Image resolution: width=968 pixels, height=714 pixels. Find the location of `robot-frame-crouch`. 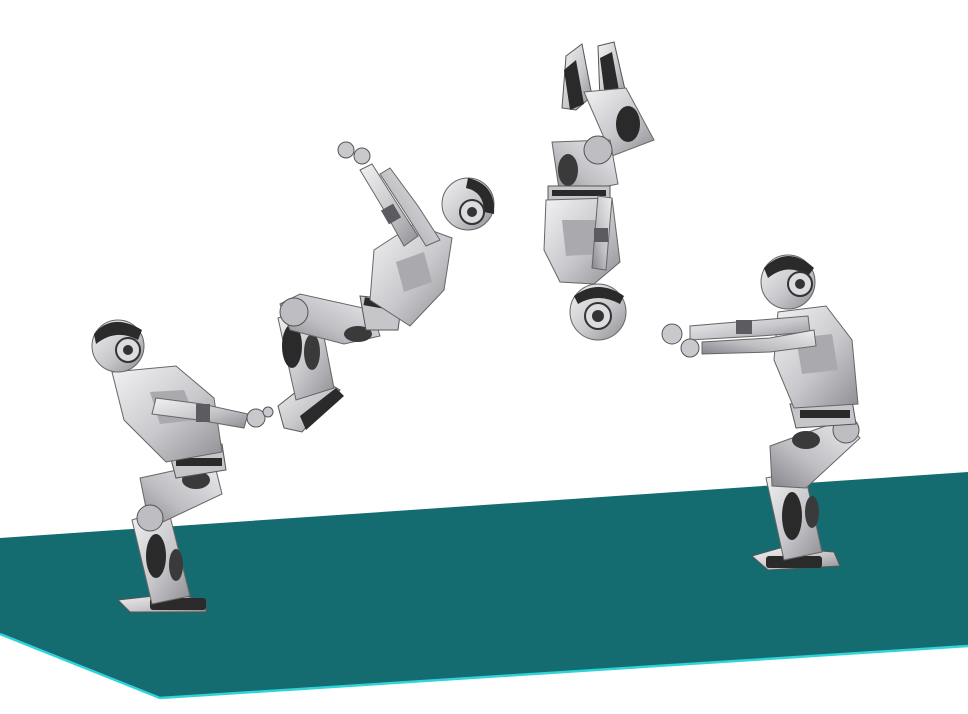

robot-frame-crouch is located at coordinates (182, 466).